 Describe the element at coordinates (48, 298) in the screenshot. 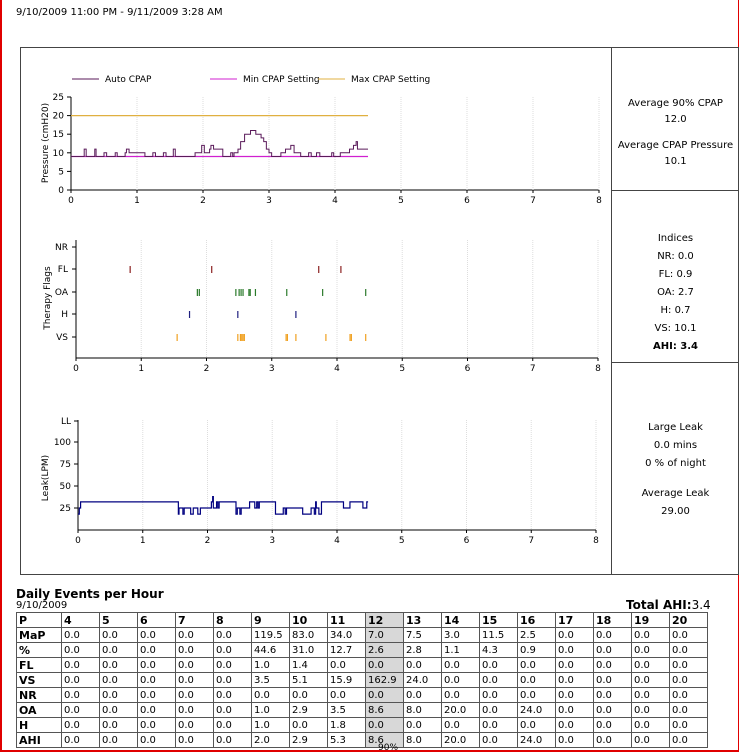

I see `y-axis-title: Therapy Flags` at that location.